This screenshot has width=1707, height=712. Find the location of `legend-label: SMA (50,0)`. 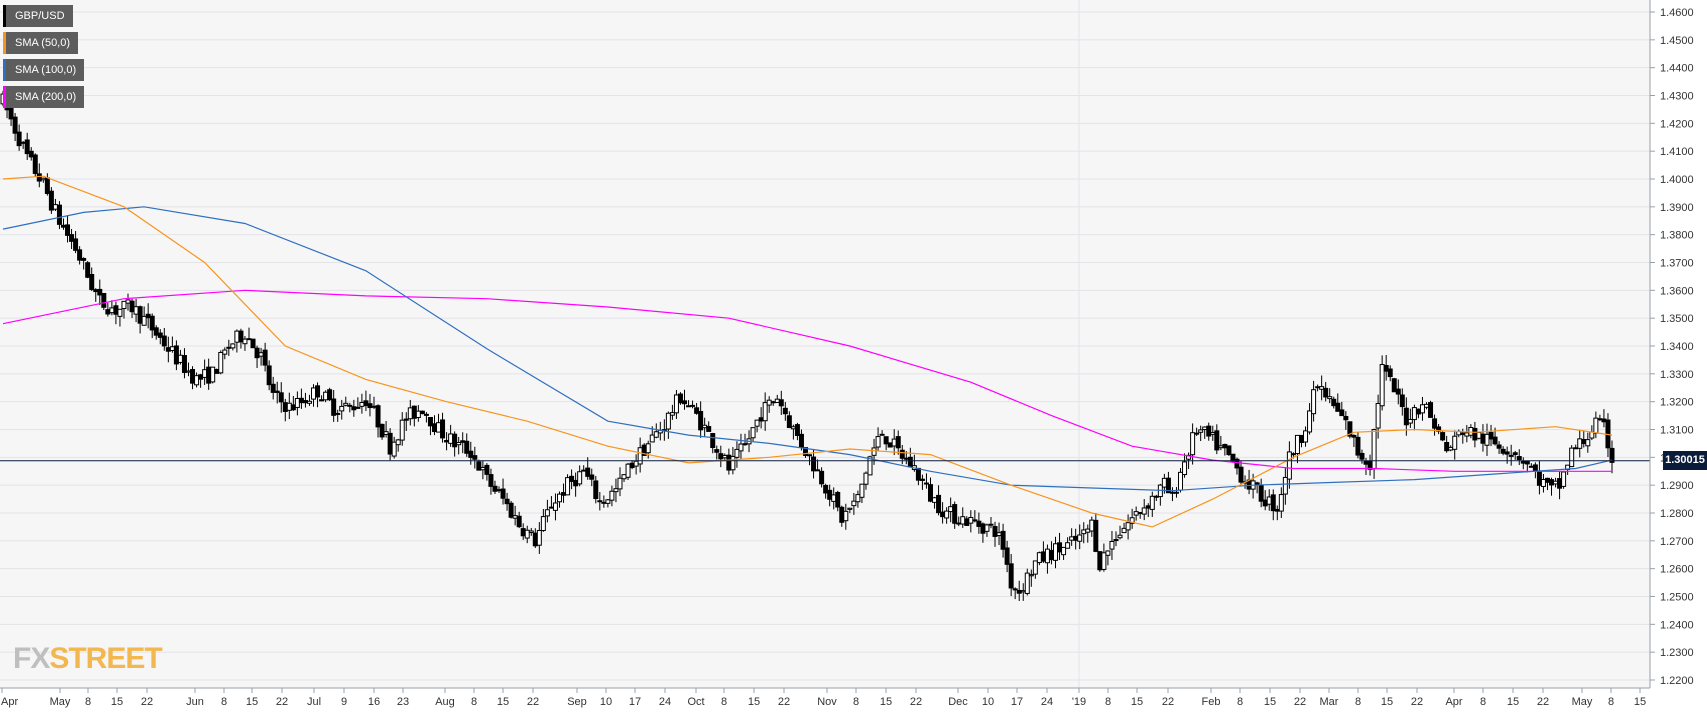

legend-label: SMA (50,0) is located at coordinates (43, 43).